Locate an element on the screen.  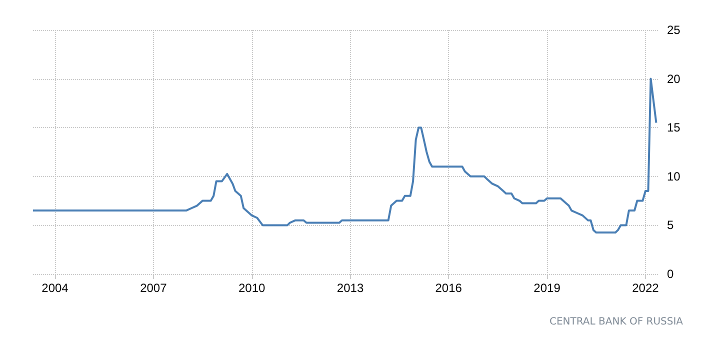
x-tick-label: 2022 is located at coordinates (646, 288).